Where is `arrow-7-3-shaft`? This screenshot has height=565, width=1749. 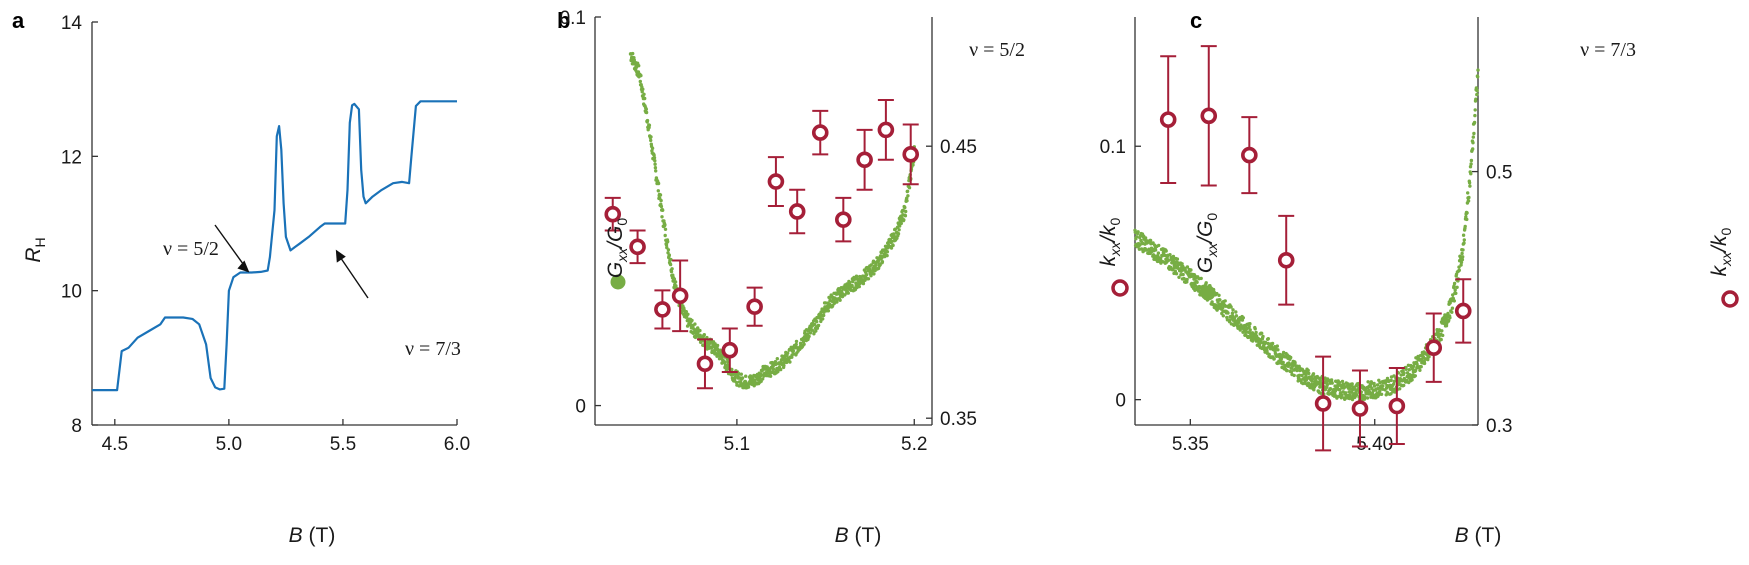
arrow-7-3-shaft is located at coordinates (353, 276).